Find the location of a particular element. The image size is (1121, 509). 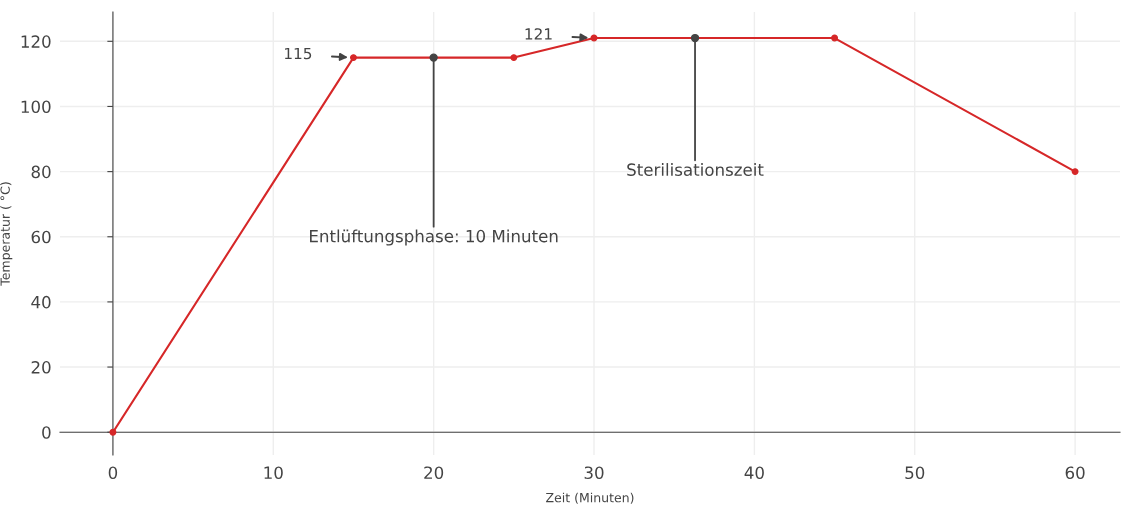

y-tick-label: 60 is located at coordinates (41, 237).